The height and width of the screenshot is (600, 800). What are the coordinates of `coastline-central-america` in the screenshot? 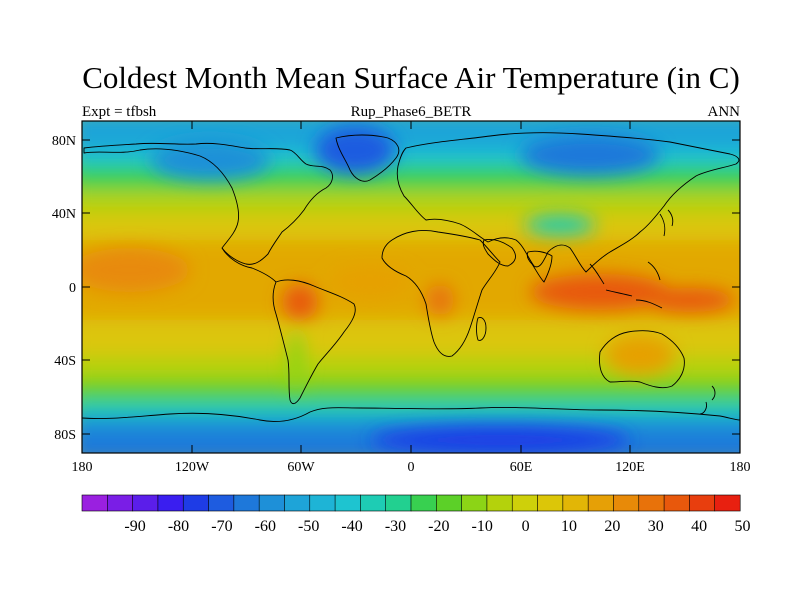 It's located at (249, 265).